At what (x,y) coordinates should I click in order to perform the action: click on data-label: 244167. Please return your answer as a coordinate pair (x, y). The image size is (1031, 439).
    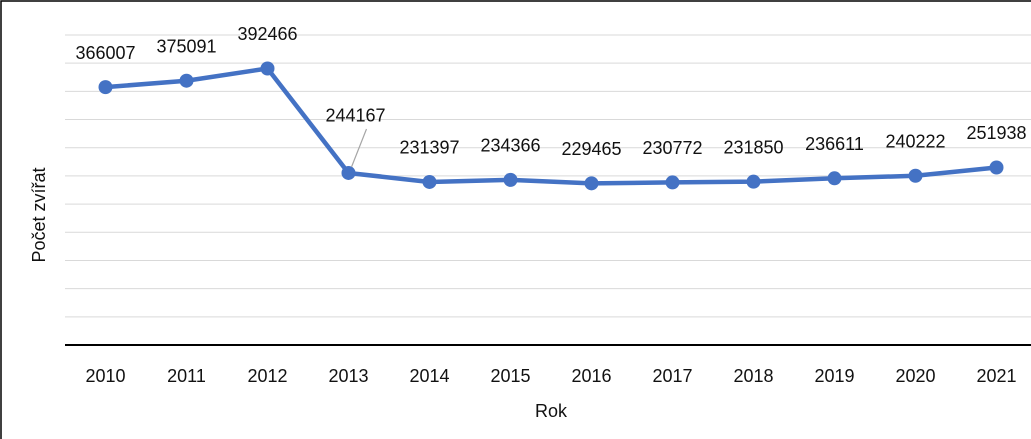
    Looking at the image, I should click on (355, 116).